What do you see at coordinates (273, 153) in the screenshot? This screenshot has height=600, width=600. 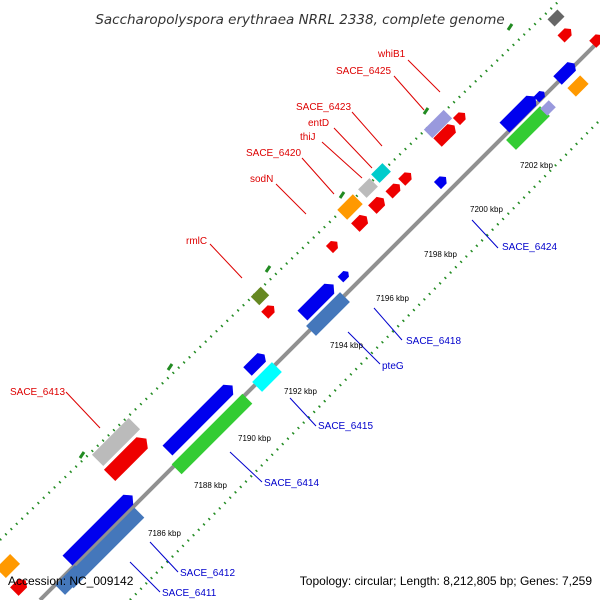 I see `gene-label-sace-6420: SACE_6420` at bounding box center [273, 153].